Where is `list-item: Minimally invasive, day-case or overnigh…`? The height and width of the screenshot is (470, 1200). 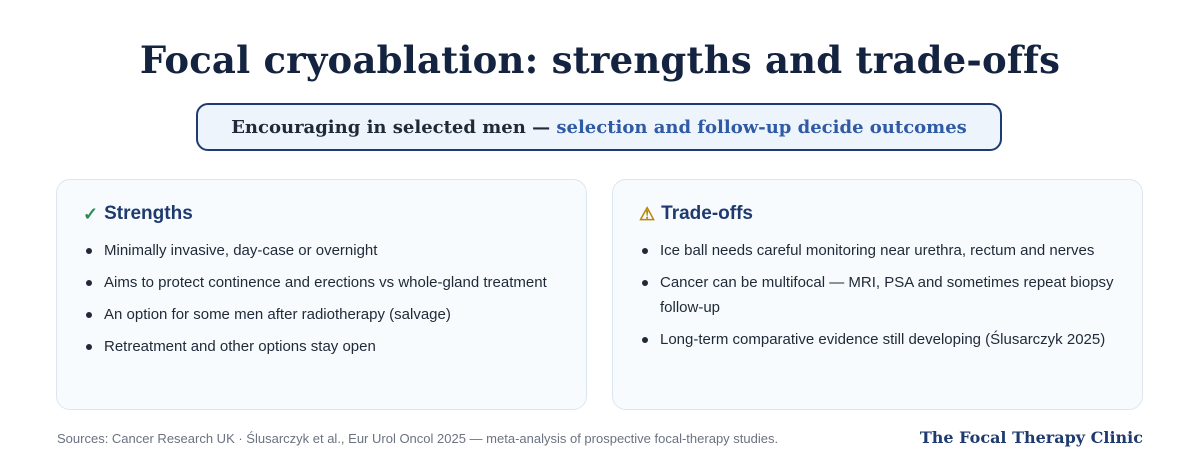
list-item: Minimally invasive, day-case or overnigh… is located at coordinates (321, 250).